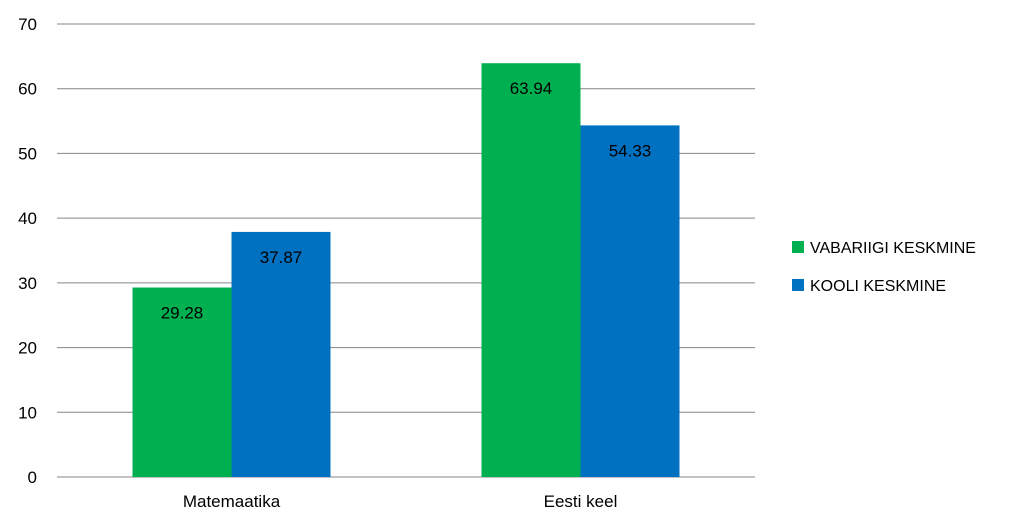 The width and height of the screenshot is (1026, 515). What do you see at coordinates (27, 24) in the screenshot?
I see `y-tick-label: 70` at bounding box center [27, 24].